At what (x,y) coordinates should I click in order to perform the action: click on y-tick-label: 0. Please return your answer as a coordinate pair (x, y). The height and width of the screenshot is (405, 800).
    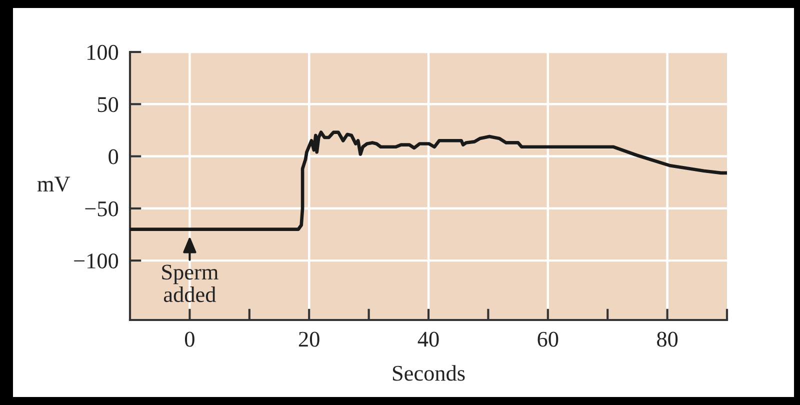
    Looking at the image, I should click on (113, 156).